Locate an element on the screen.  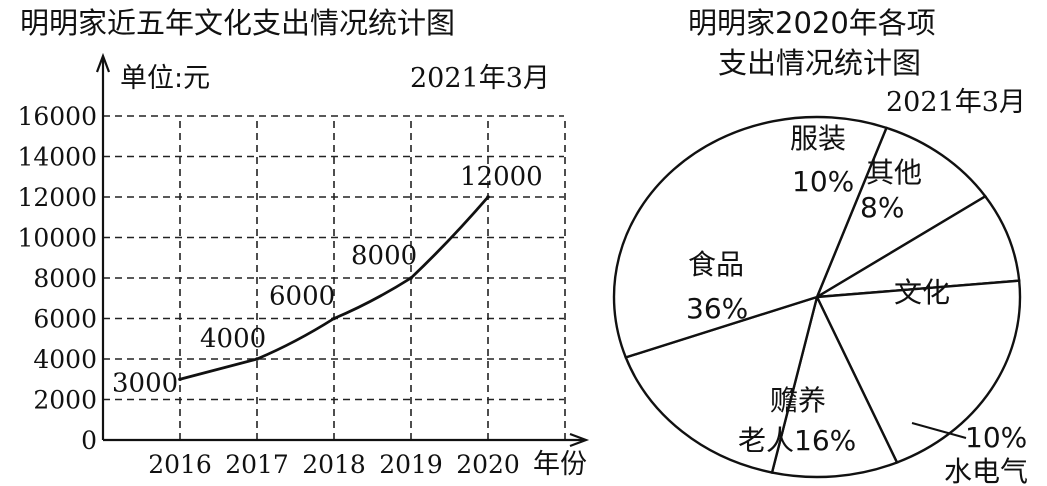
pie-chart-title-line2: 支出情况统计图 is located at coordinates (819, 63).